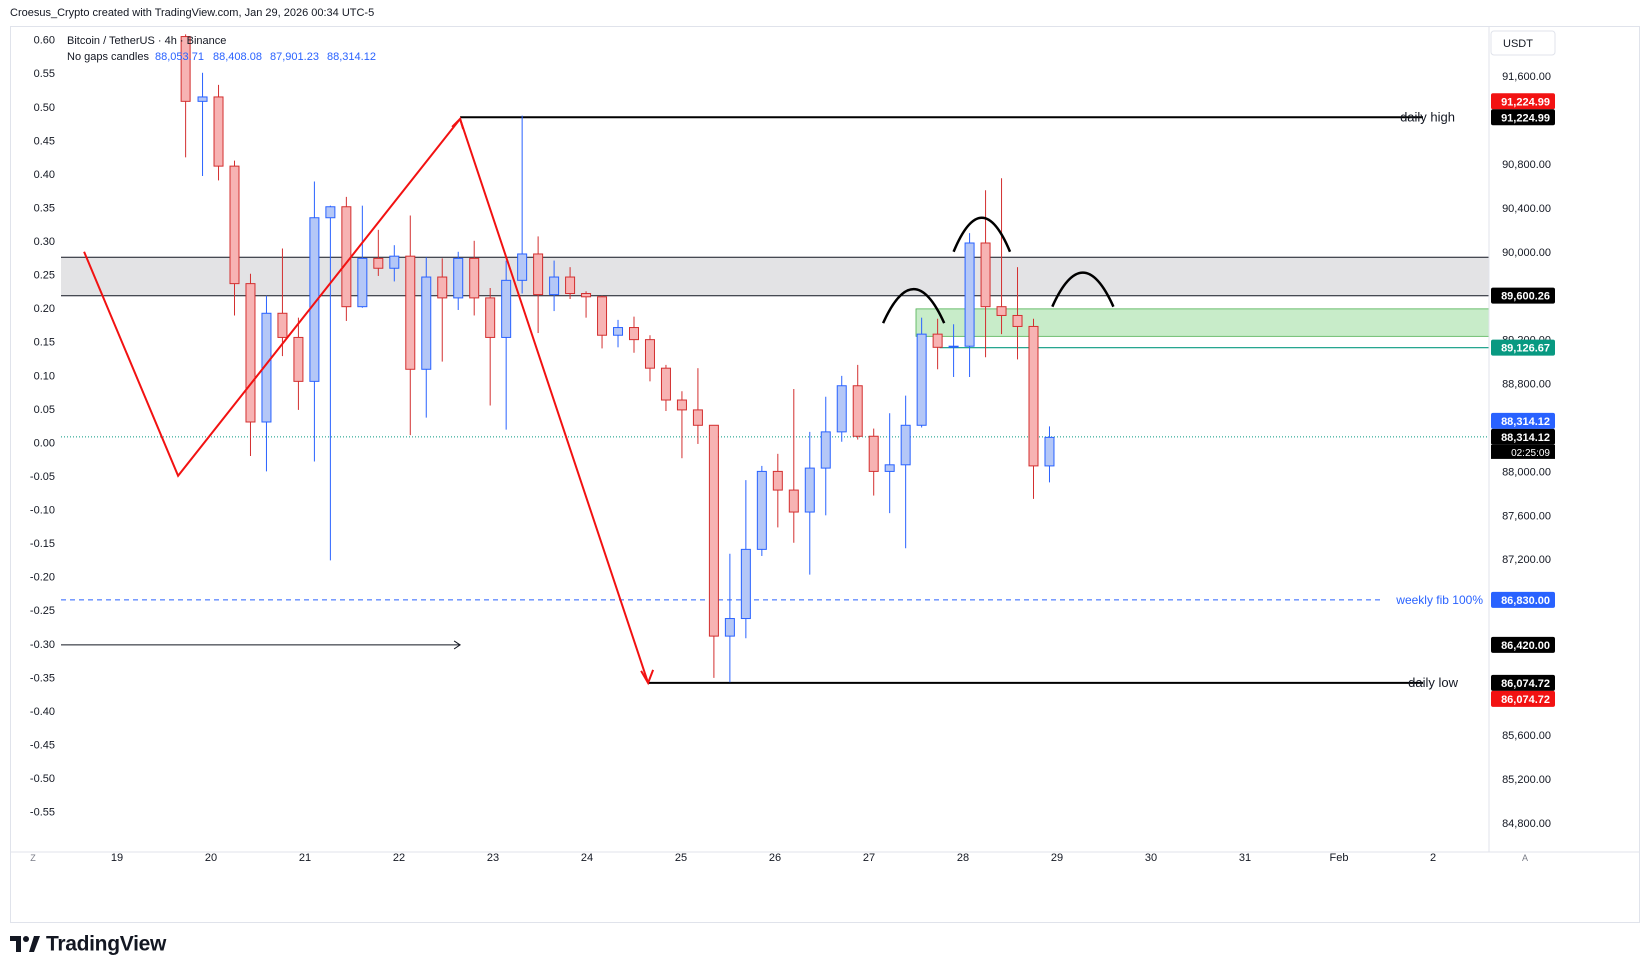  I want to click on last-price-badge: 88,314.12, so click(1523, 436).